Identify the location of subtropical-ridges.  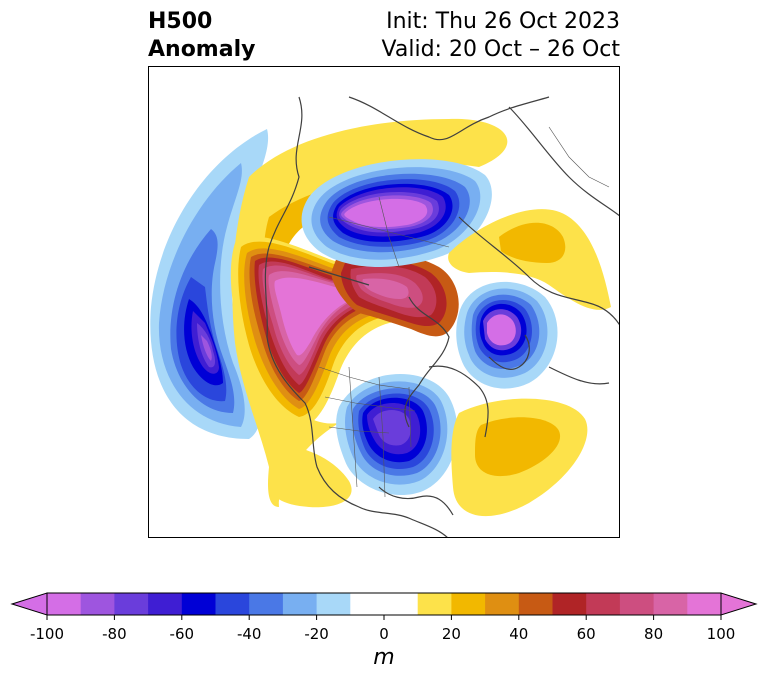
(428, 457).